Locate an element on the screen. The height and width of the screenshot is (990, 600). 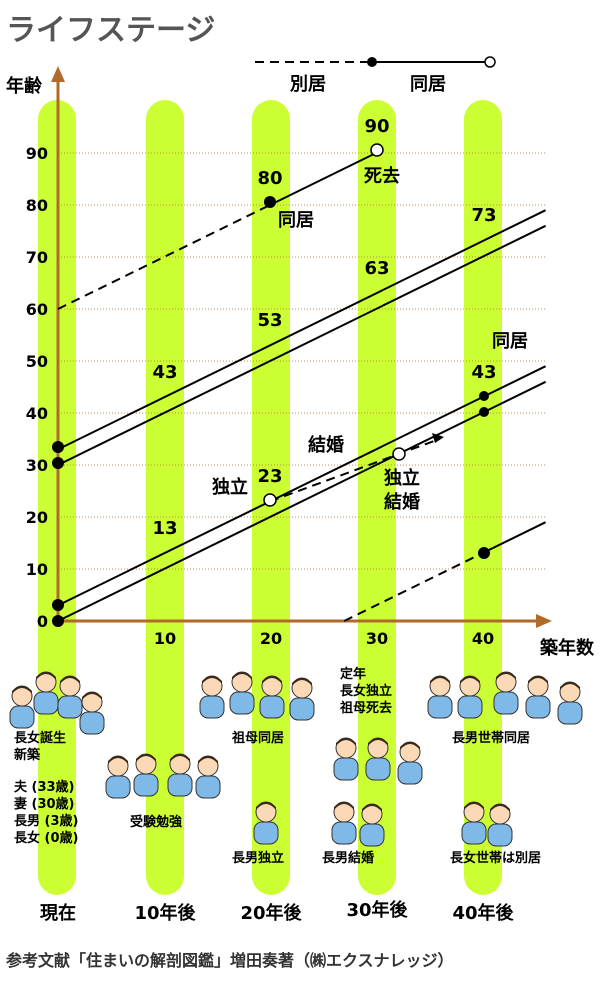
member-3: 長男 (3歳) is located at coordinates (46, 821).